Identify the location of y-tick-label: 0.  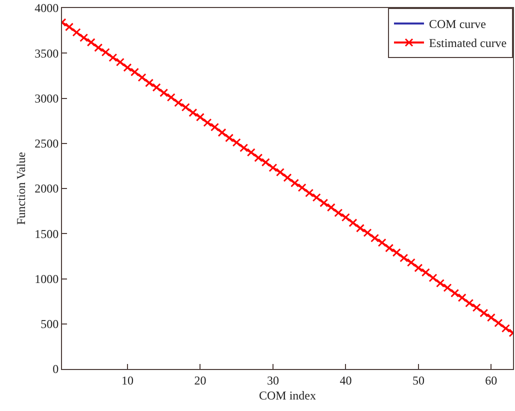
(55, 369).